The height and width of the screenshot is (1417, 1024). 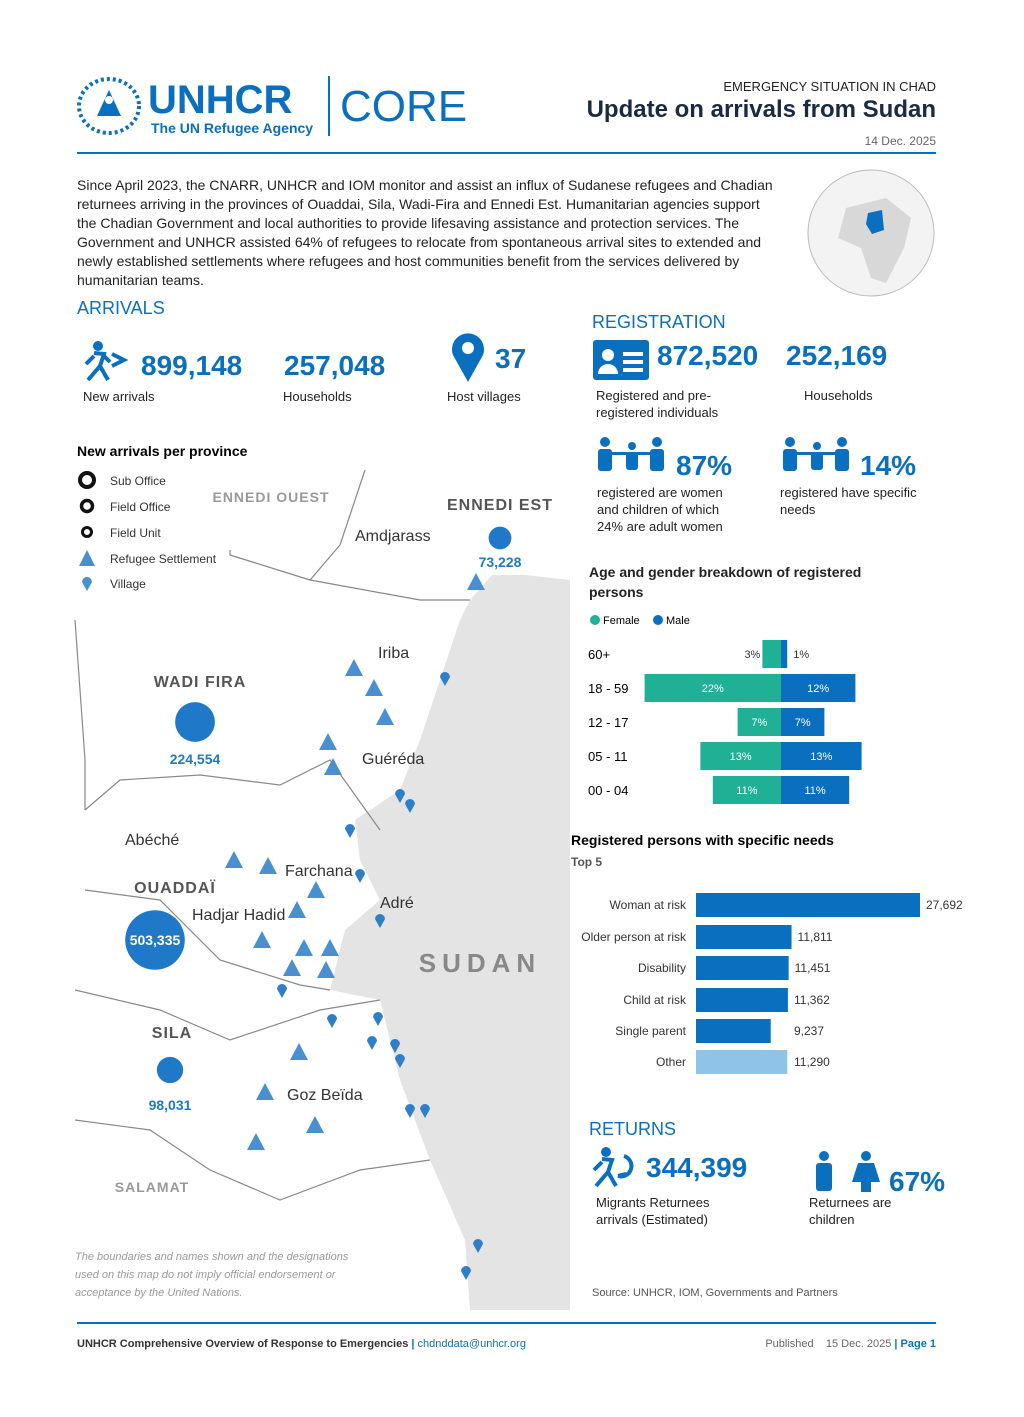 What do you see at coordinates (633, 1129) in the screenshot?
I see `section-heading: RETURNS` at bounding box center [633, 1129].